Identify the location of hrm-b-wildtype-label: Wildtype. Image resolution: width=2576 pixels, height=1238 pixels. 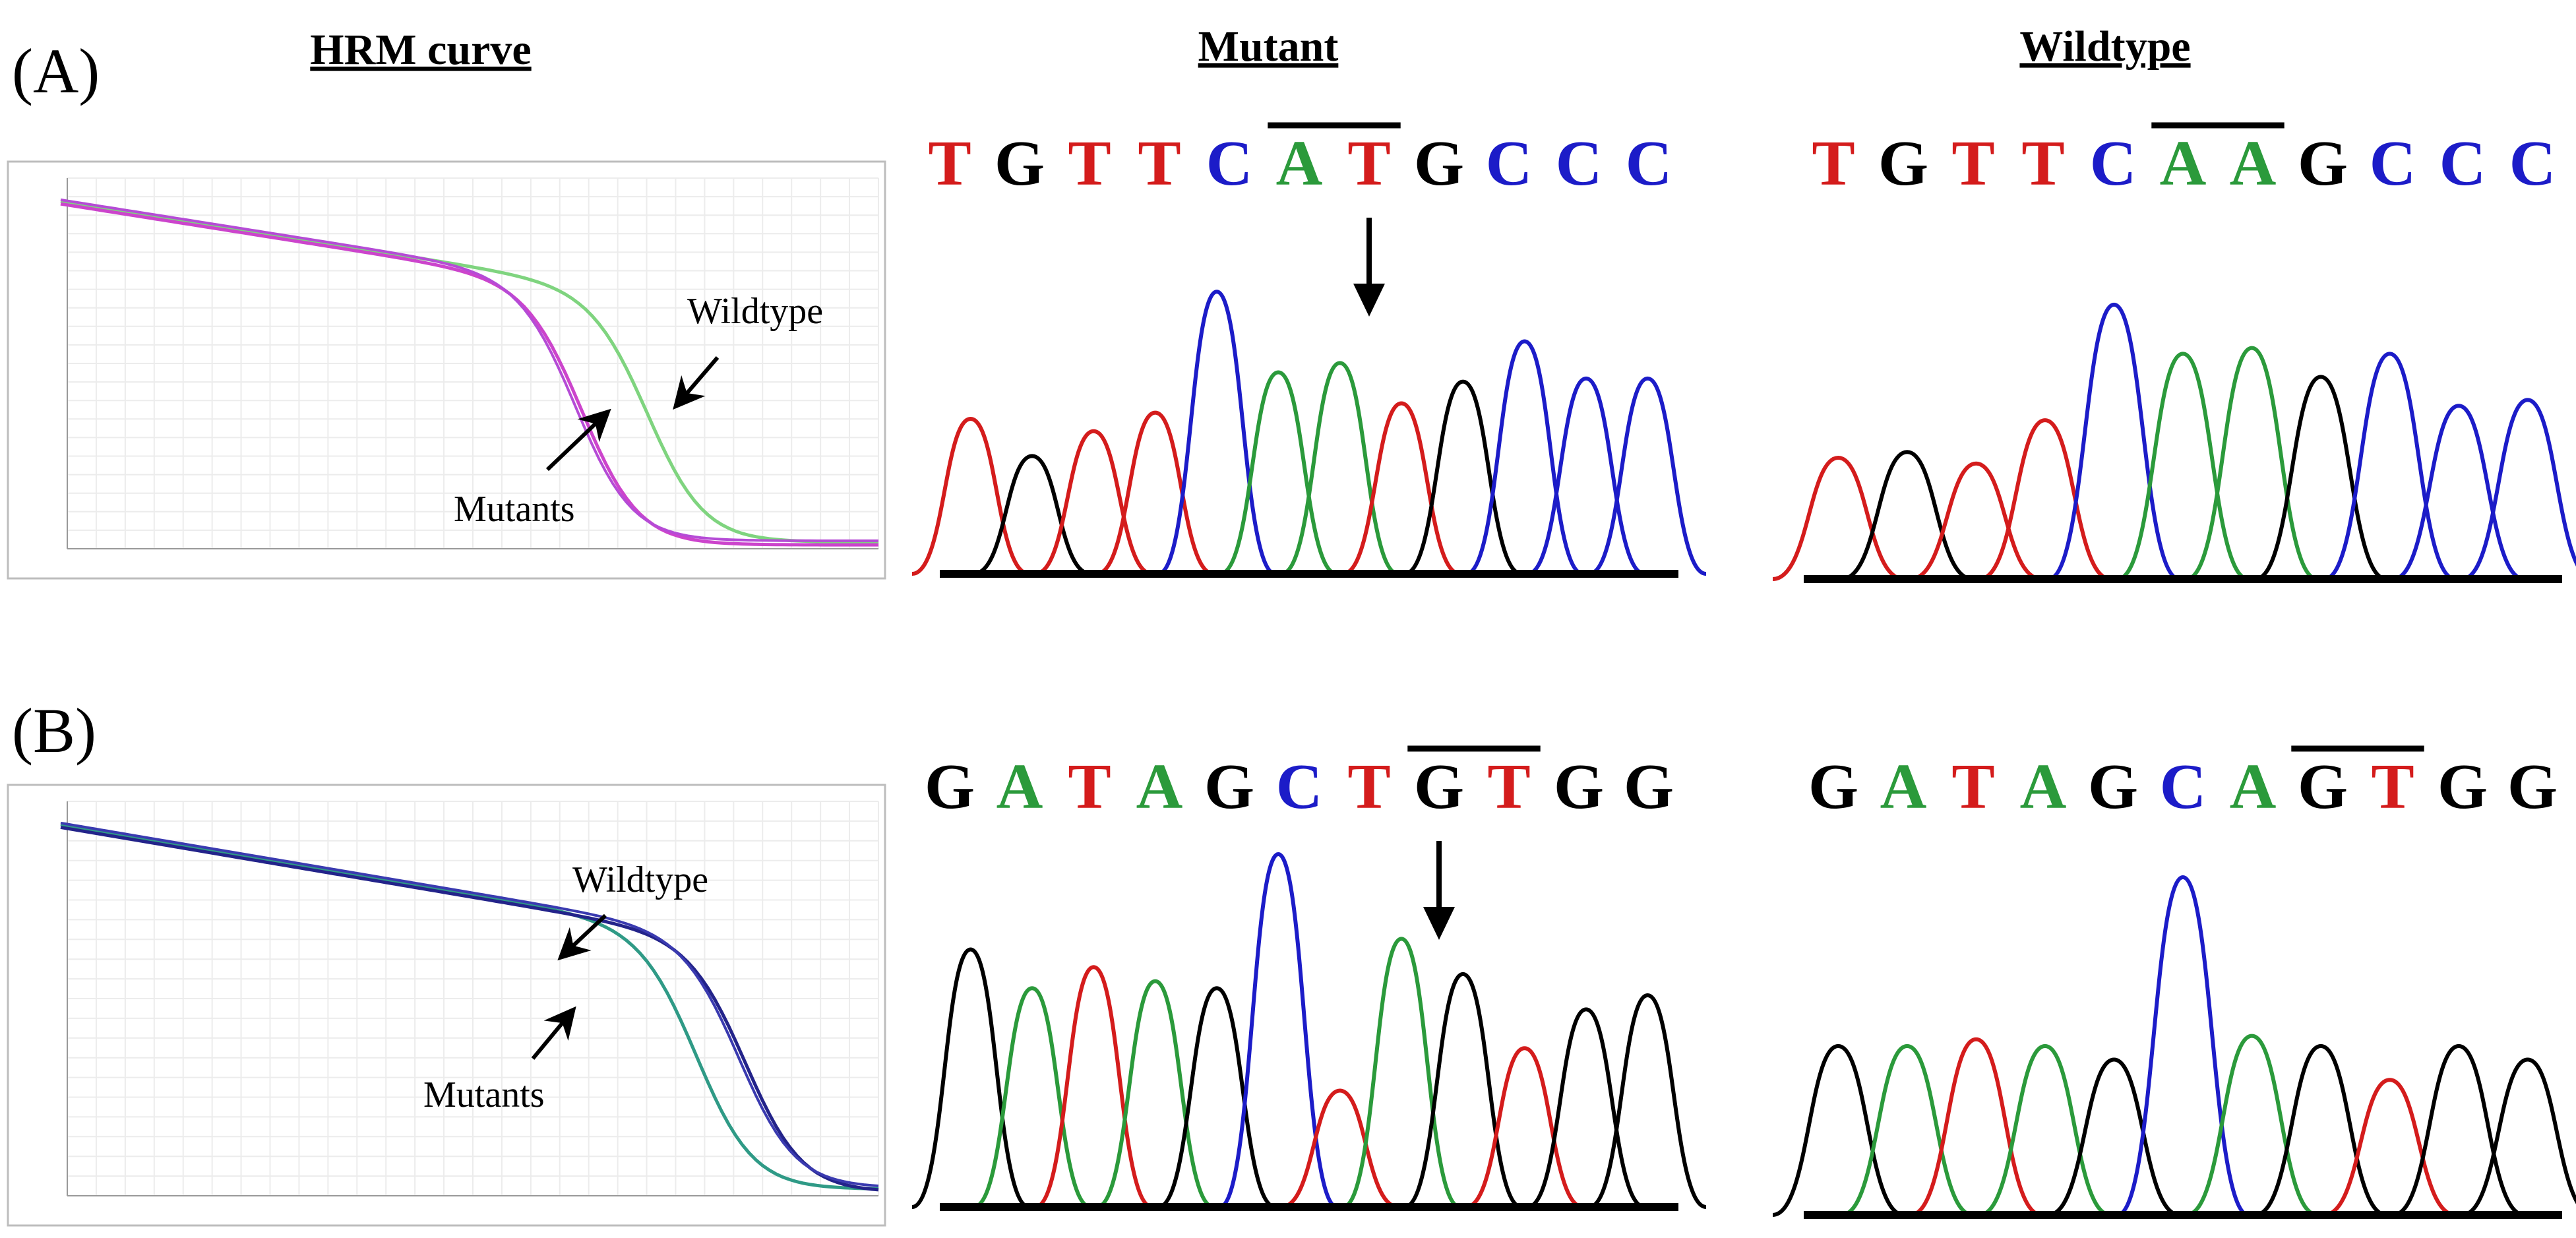
(640, 879).